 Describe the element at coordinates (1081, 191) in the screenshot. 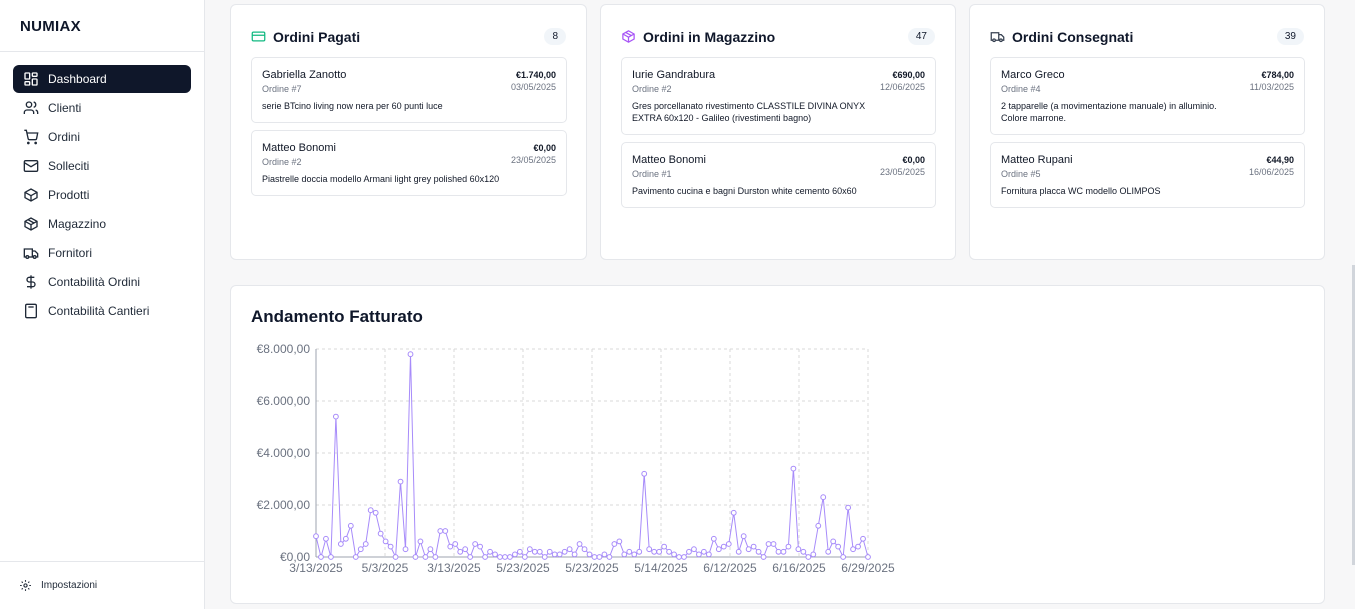

I see `order-description: Fornitura placca WC modello OLIMPOS` at that location.